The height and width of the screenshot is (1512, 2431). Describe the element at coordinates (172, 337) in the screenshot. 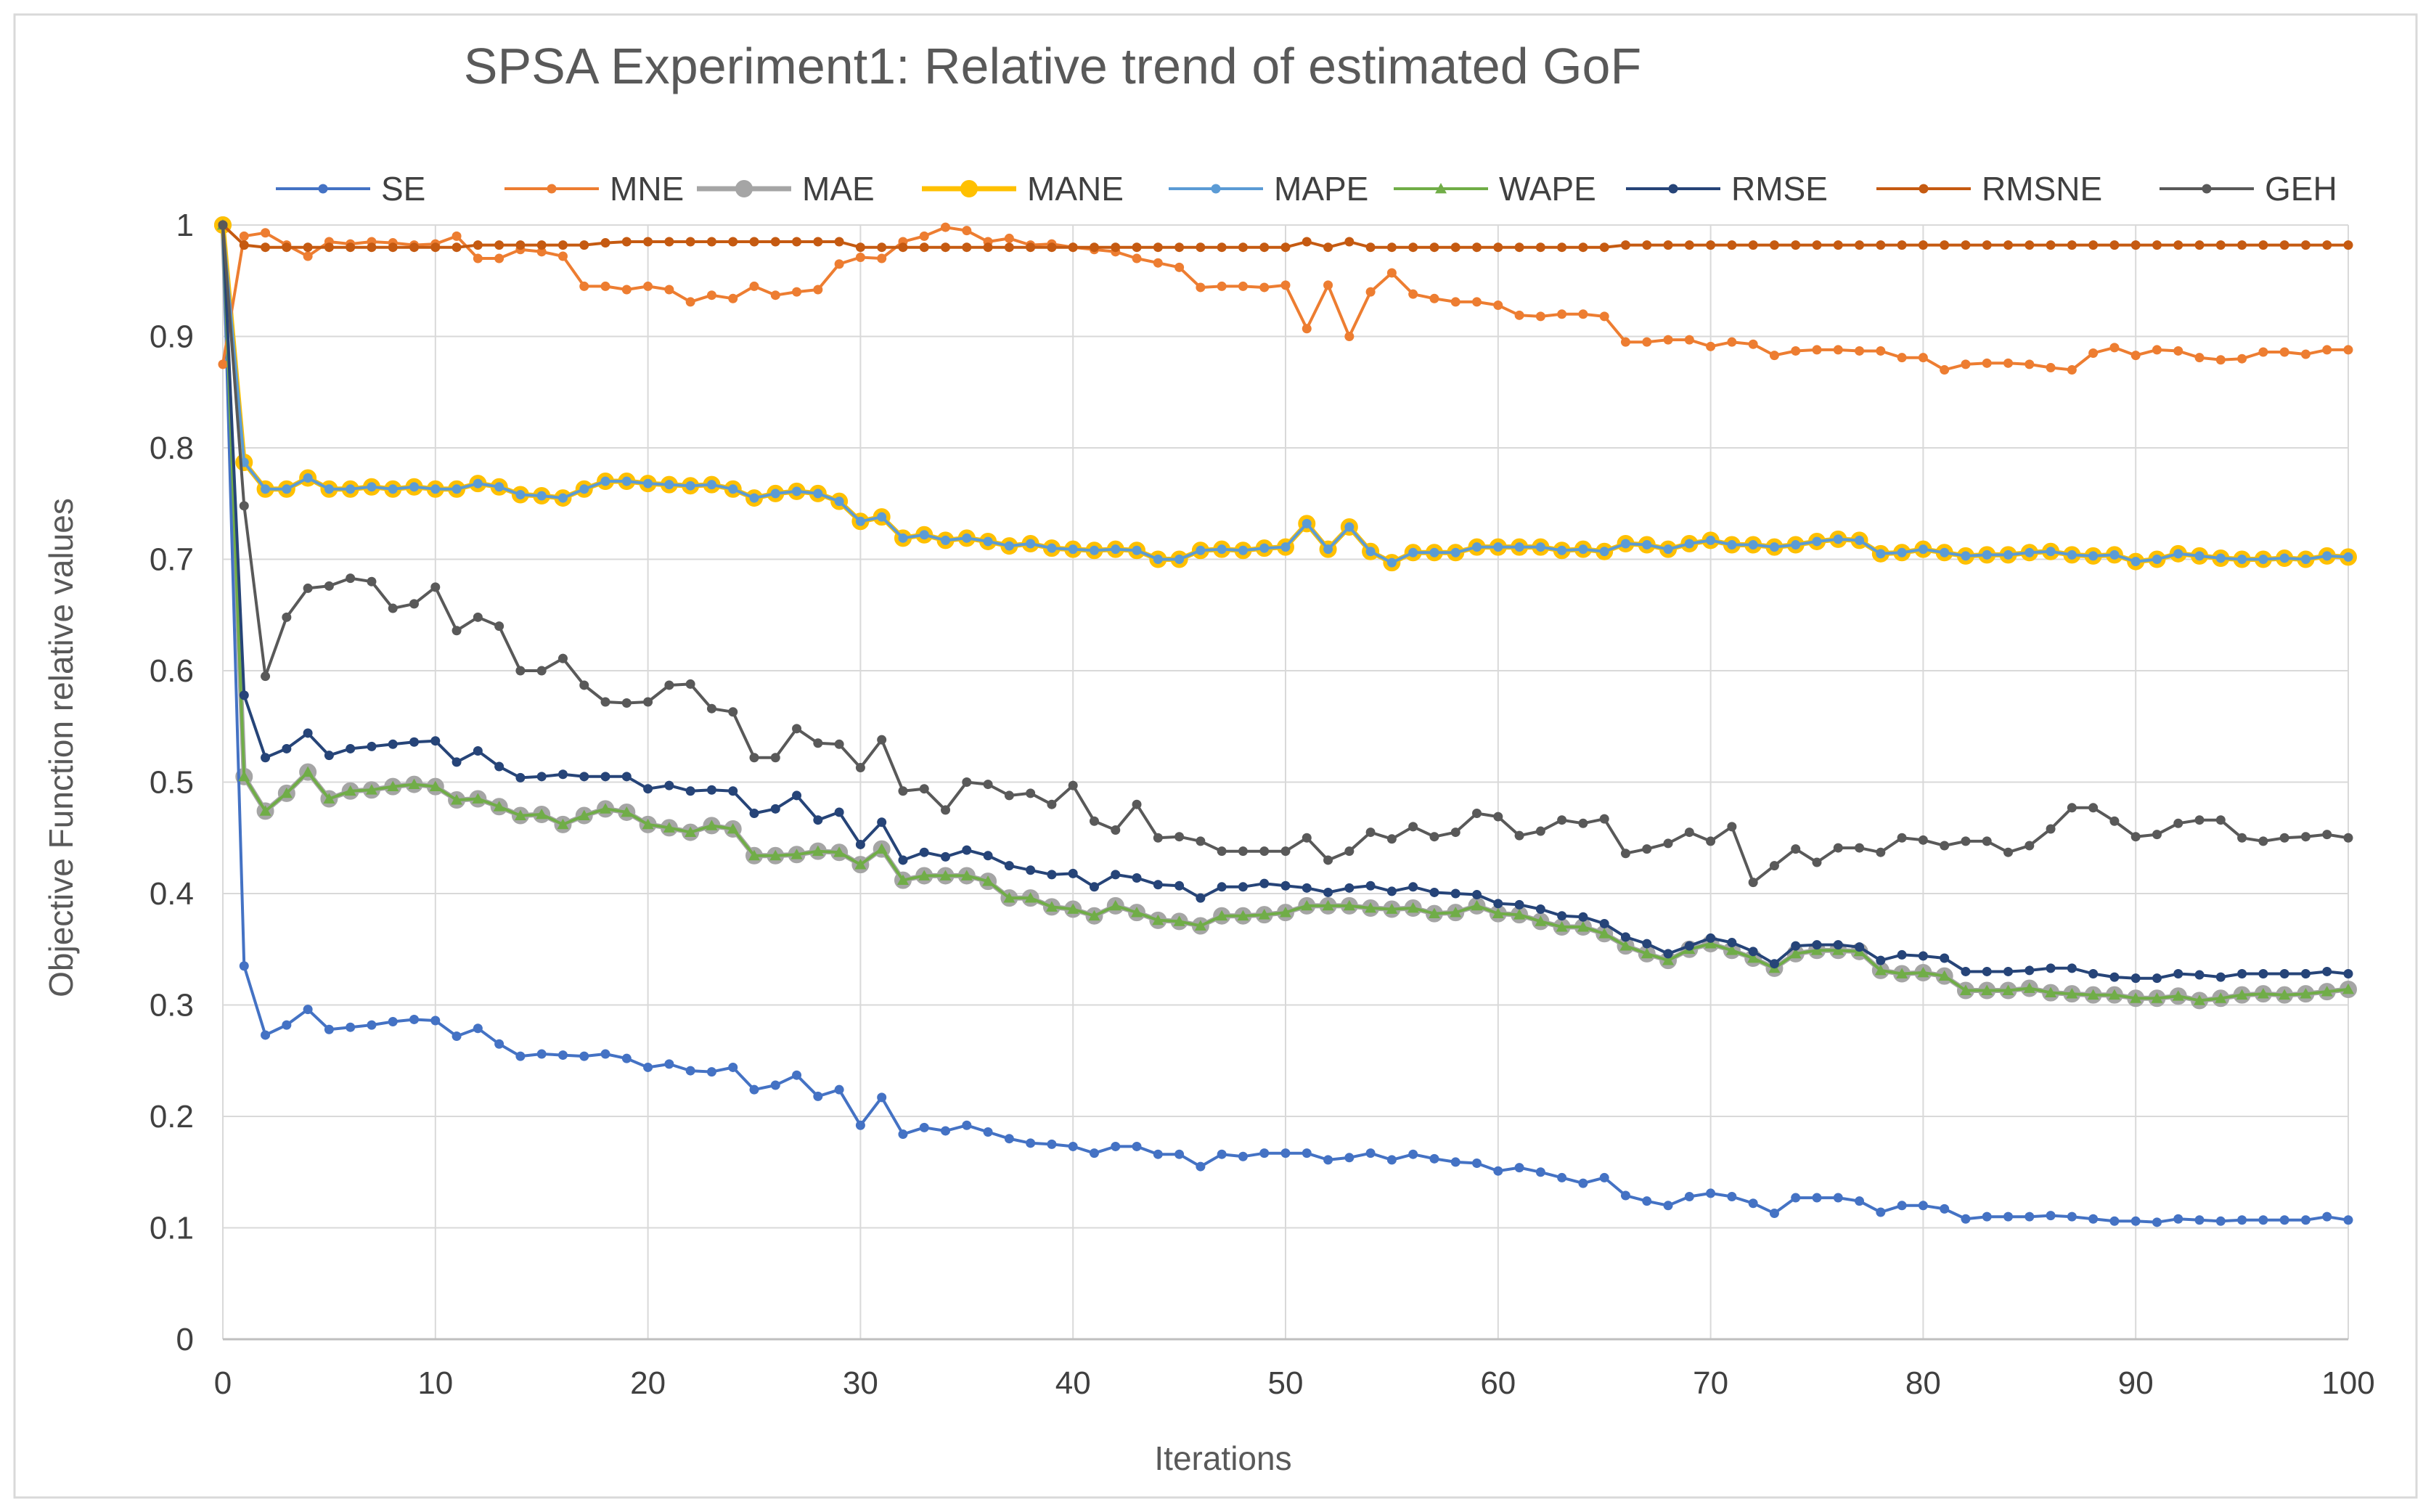

I see `y-tick-label: 0.9` at that location.